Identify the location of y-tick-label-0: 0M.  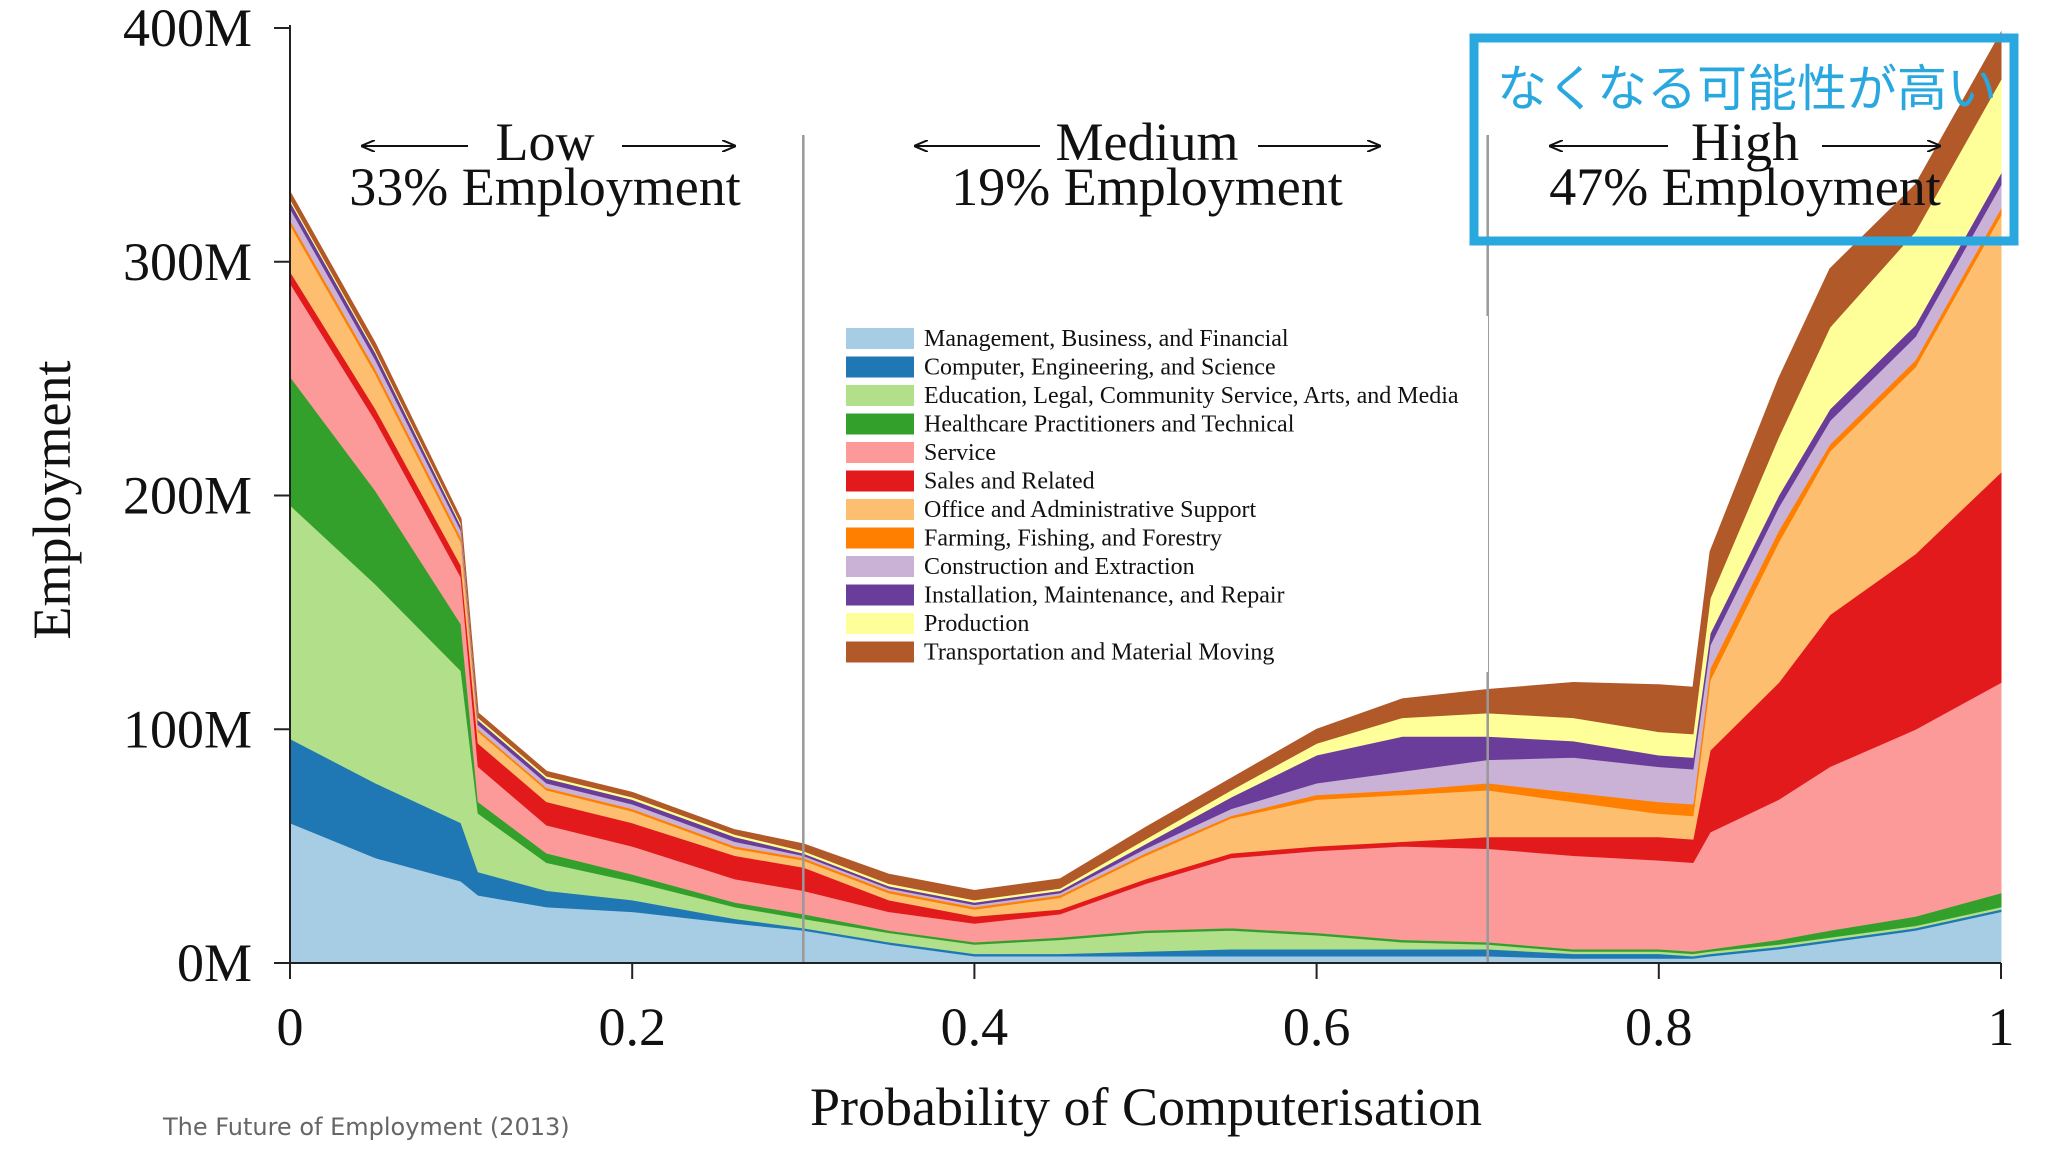
(214, 963).